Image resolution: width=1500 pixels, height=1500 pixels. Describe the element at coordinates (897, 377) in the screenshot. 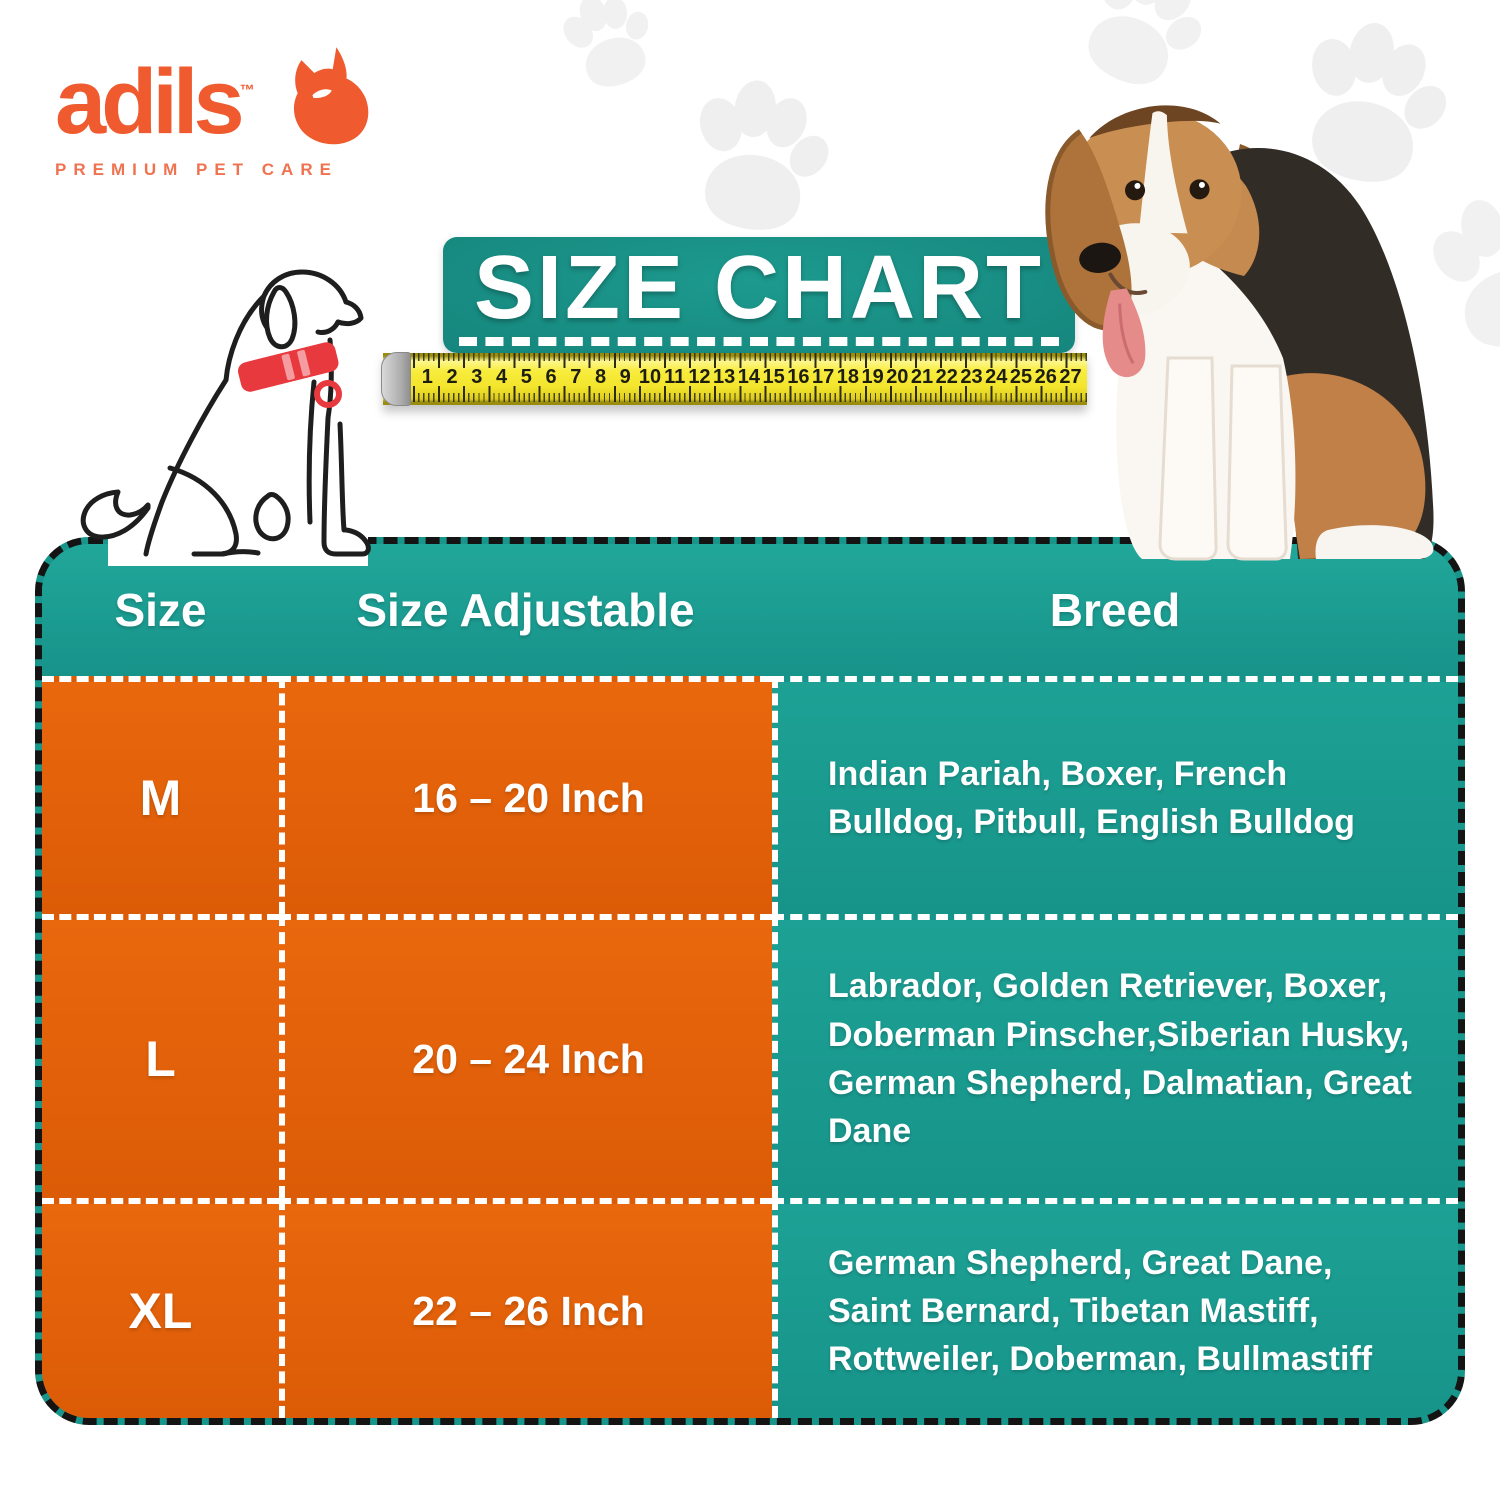

I see `ruler-number: 20` at that location.